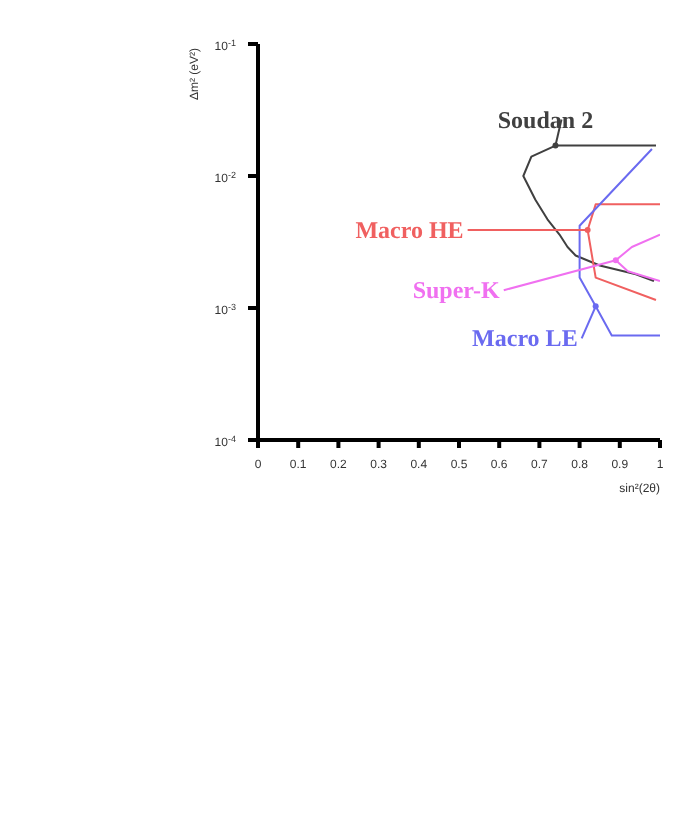 The height and width of the screenshot is (830, 692). I want to click on legend-label: Macro LE, so click(525, 338).